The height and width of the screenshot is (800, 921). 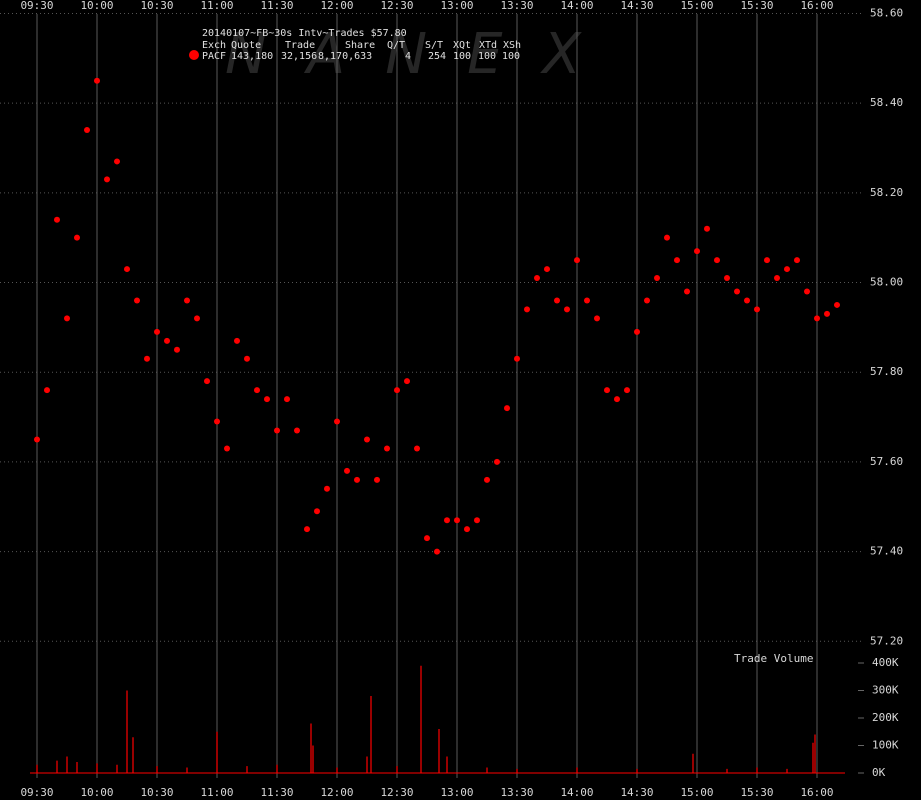 I want to click on x-tick-label: 12:00, so click(x=336, y=792).